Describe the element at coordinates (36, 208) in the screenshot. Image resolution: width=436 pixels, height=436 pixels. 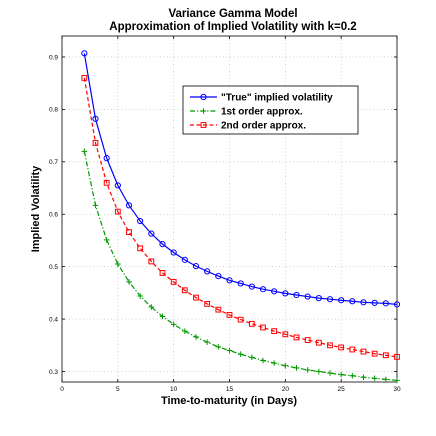
I see `y-axis-label: Implied Volatility` at that location.